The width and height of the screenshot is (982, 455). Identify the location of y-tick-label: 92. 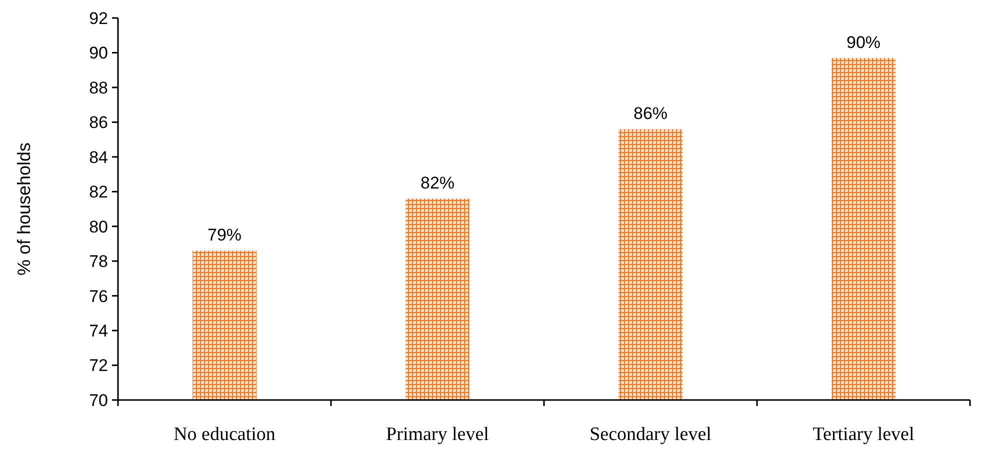
(98, 18).